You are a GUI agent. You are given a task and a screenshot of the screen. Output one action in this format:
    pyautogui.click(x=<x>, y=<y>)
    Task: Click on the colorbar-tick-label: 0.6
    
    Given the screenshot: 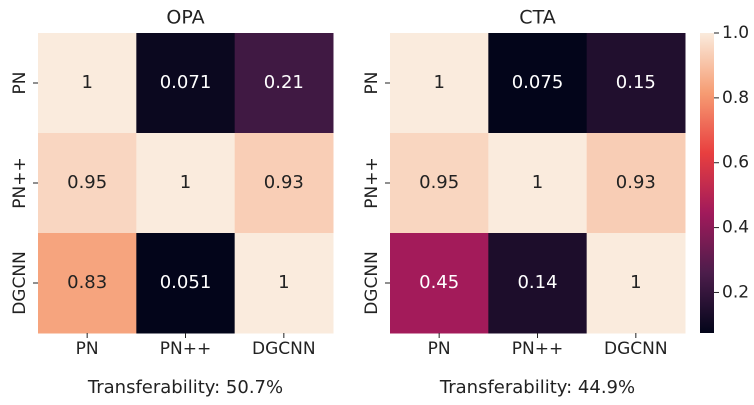 What is the action you would take?
    pyautogui.click(x=735, y=163)
    